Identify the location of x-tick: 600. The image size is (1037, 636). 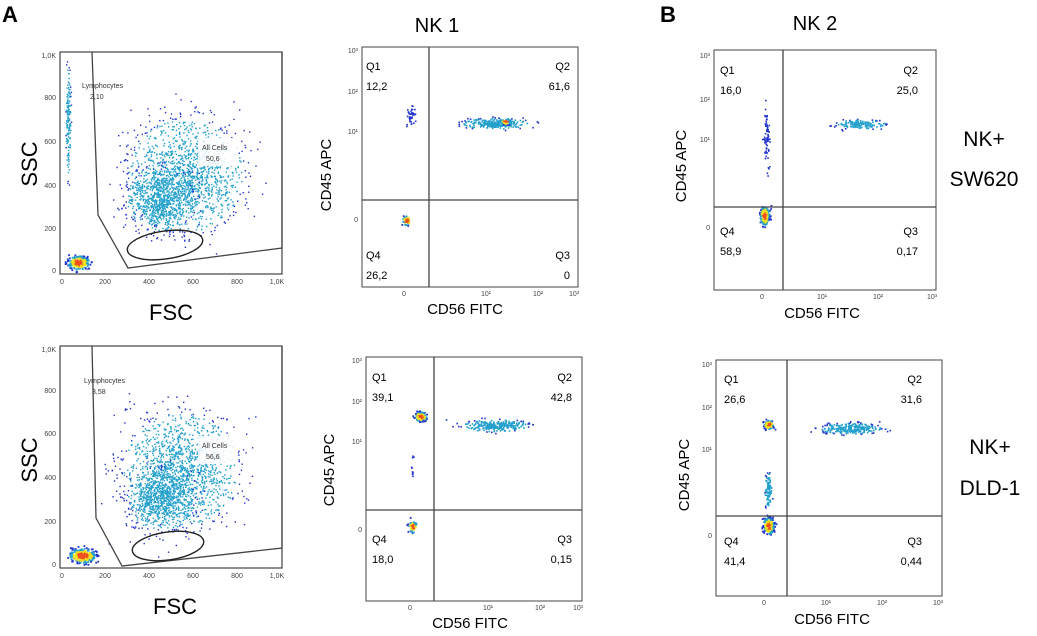
(193, 576).